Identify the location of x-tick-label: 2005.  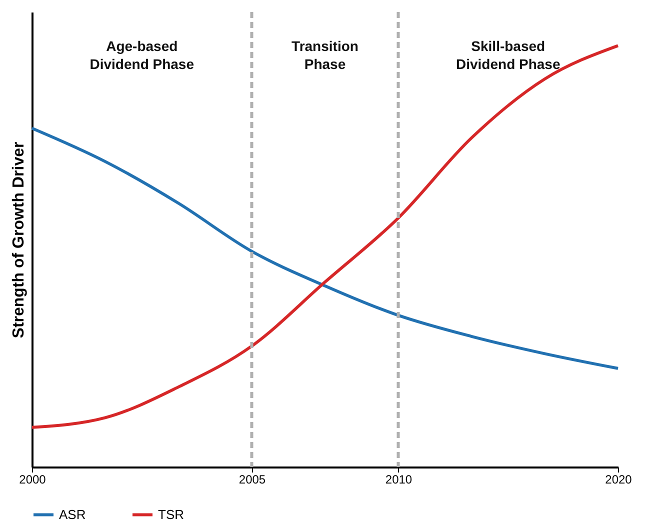
(252, 479).